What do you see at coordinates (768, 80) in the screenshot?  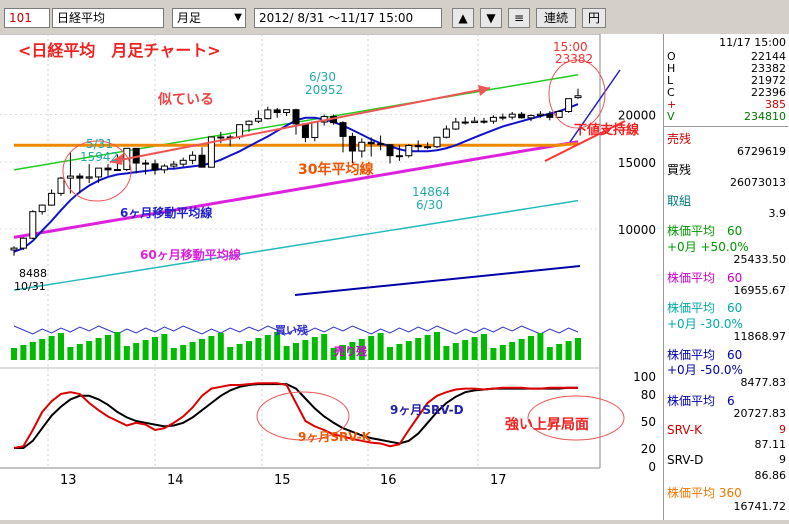 I see `ohlc-value: 21972` at bounding box center [768, 80].